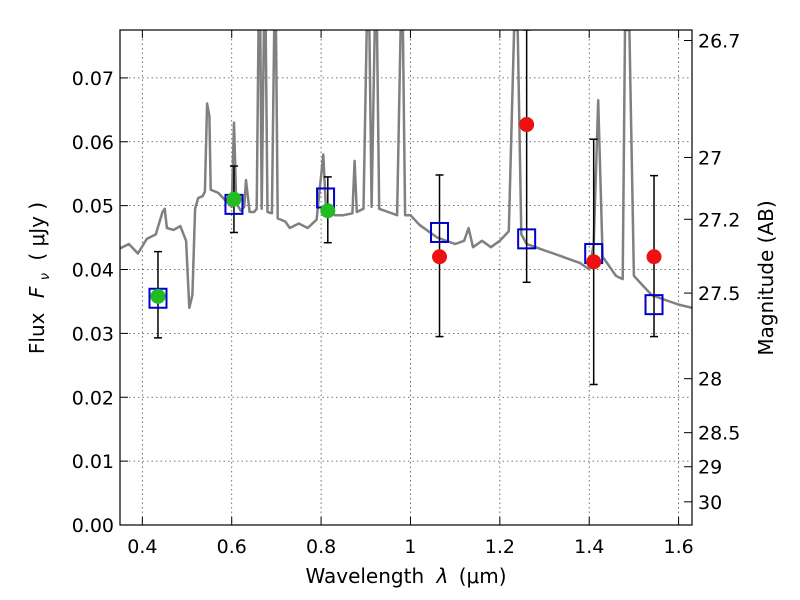 The height and width of the screenshot is (600, 800). Describe the element at coordinates (93, 271) in the screenshot. I see `y-tick-label: 0.04` at that location.